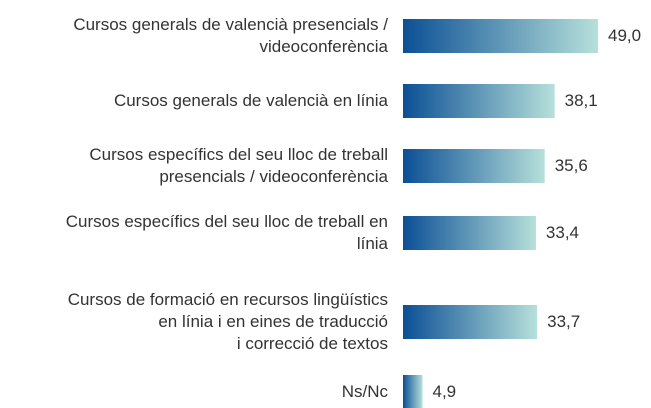 The height and width of the screenshot is (408, 651). What do you see at coordinates (581, 100) in the screenshot?
I see `value-label: 38,1` at bounding box center [581, 100].